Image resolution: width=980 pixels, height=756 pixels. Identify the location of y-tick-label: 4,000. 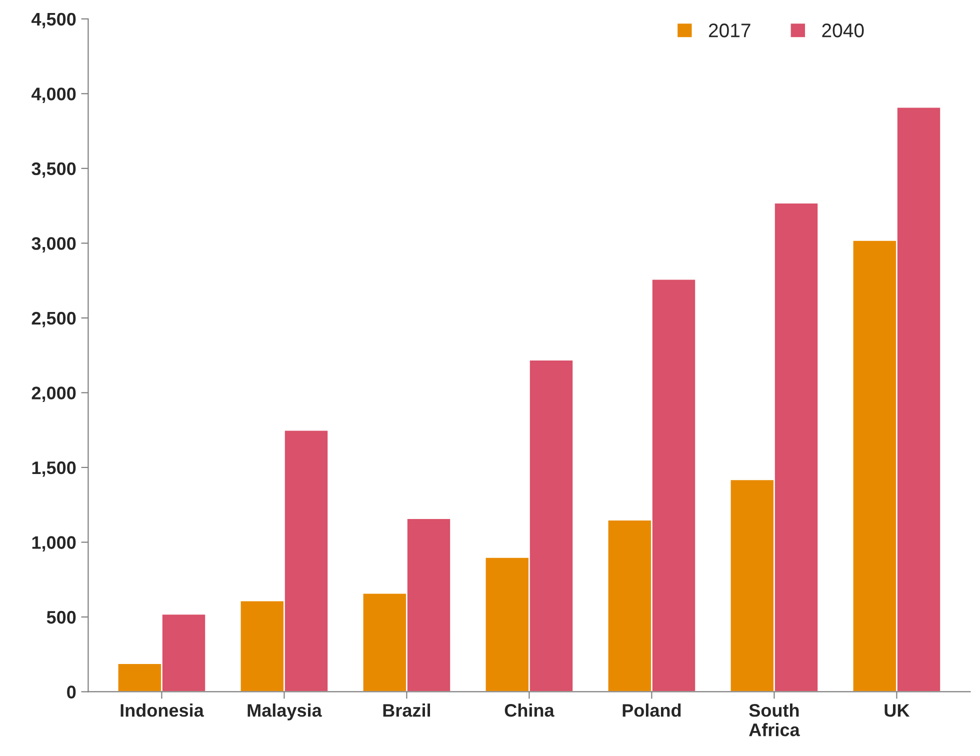
(53, 95).